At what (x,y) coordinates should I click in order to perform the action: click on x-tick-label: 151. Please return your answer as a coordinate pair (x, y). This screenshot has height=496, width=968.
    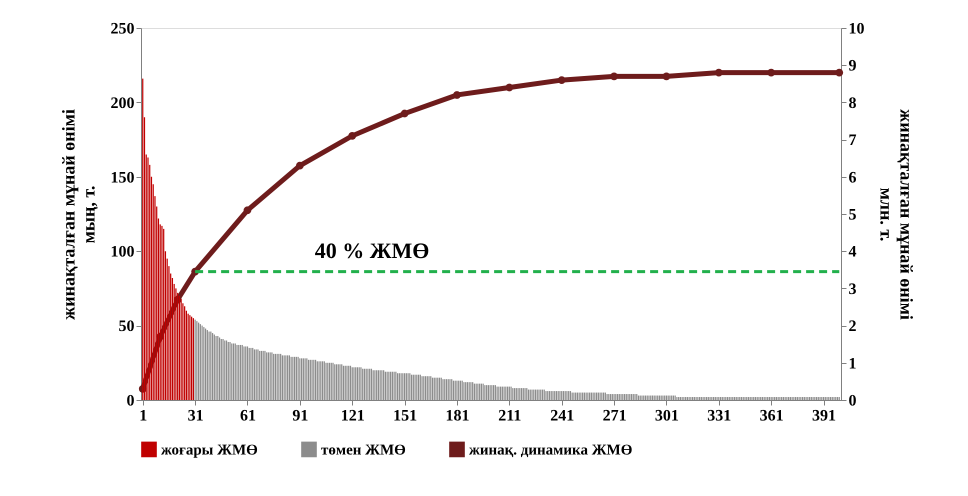
    Looking at the image, I should click on (405, 416).